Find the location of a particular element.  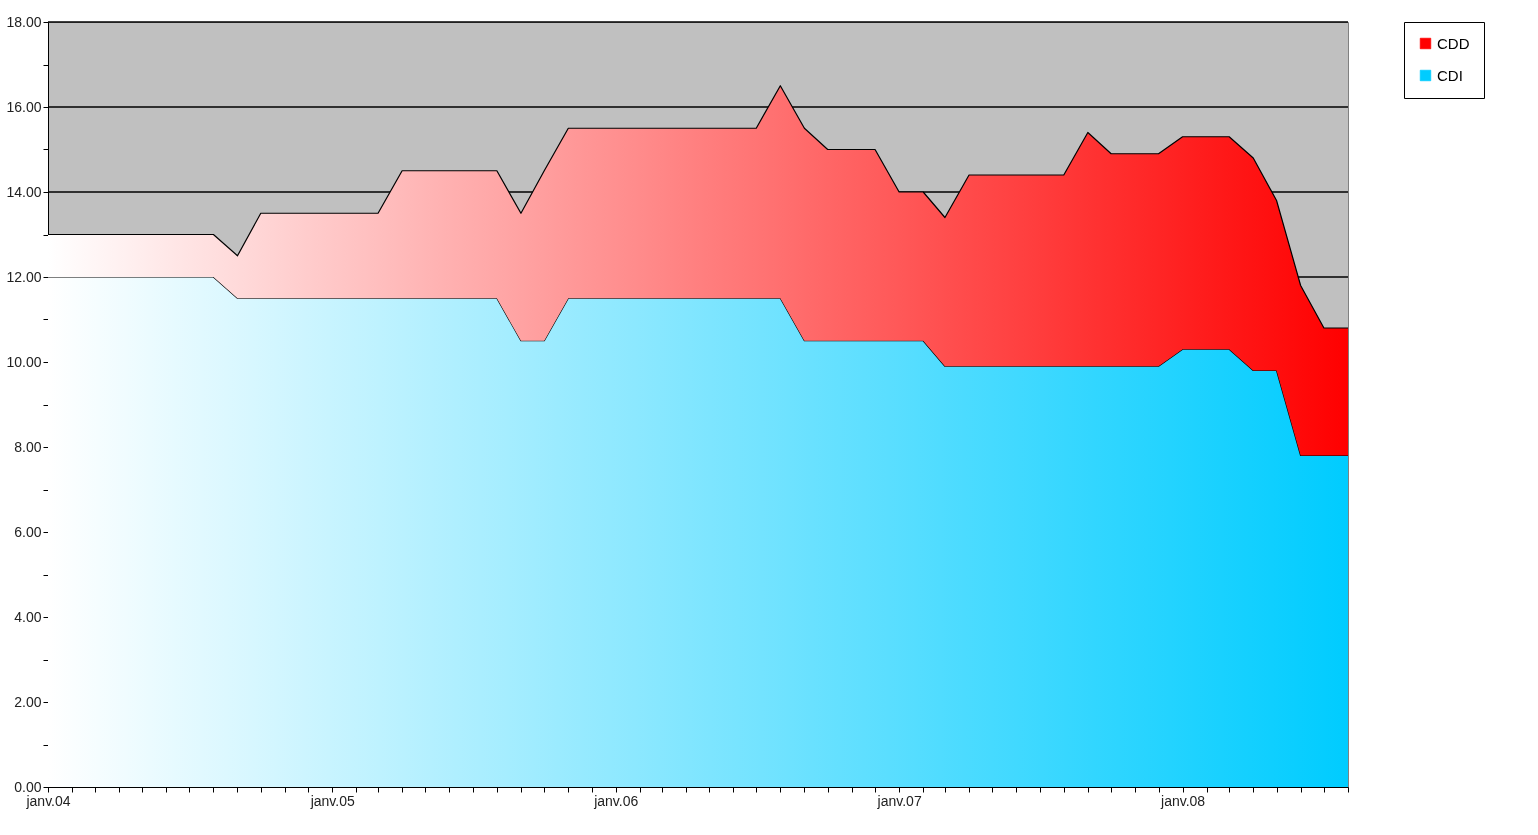

y-tick-label: 14.00 is located at coordinates (24, 191).